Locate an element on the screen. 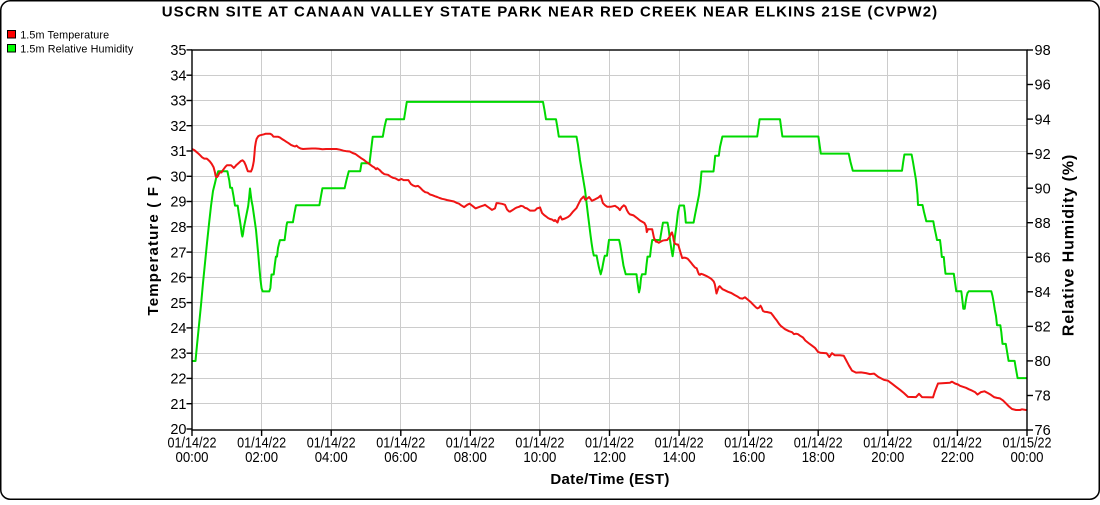  svg-text: 78 is located at coordinates (1043, 397).